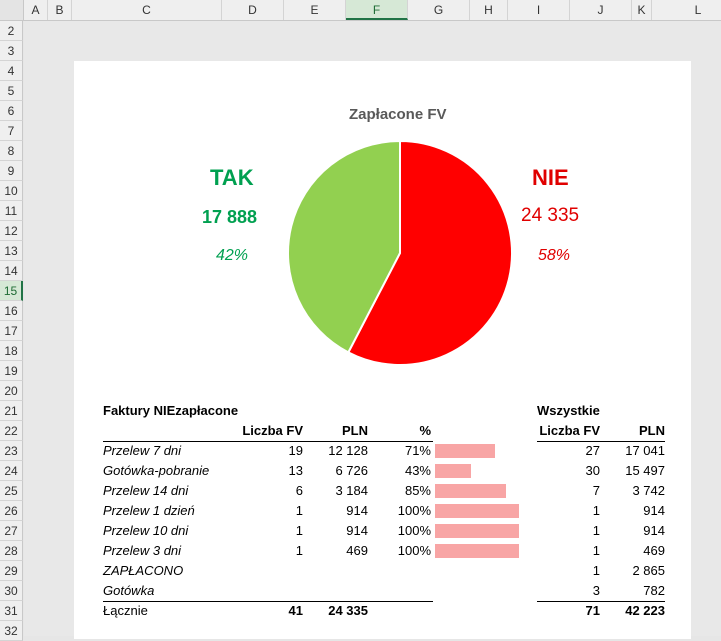  What do you see at coordinates (592, 450) in the screenshot?
I see `right-row-count: 27` at bounding box center [592, 450].